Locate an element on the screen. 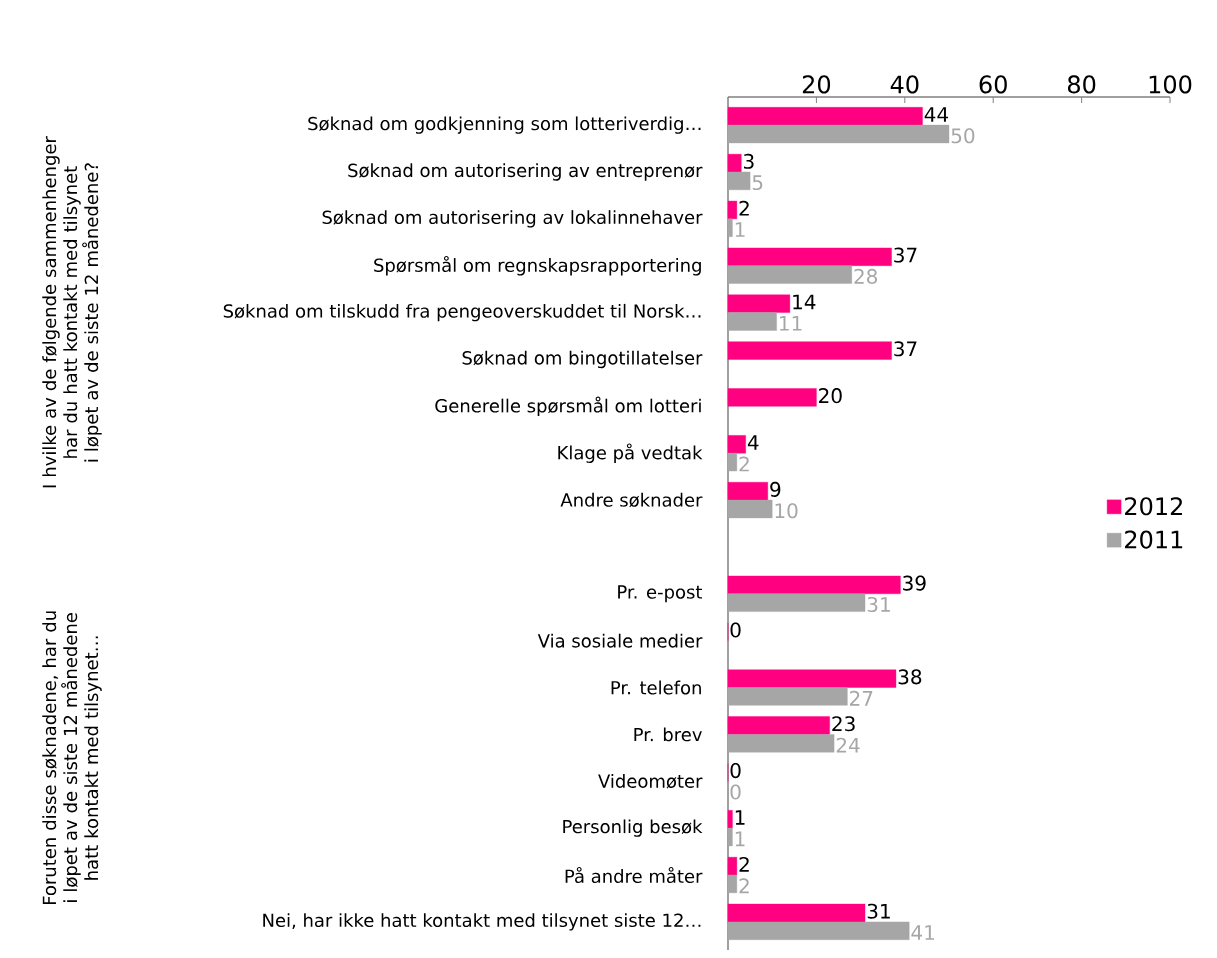 The height and width of the screenshot is (958, 1217). y-tick-label: Via sosiale medier is located at coordinates (620, 640).